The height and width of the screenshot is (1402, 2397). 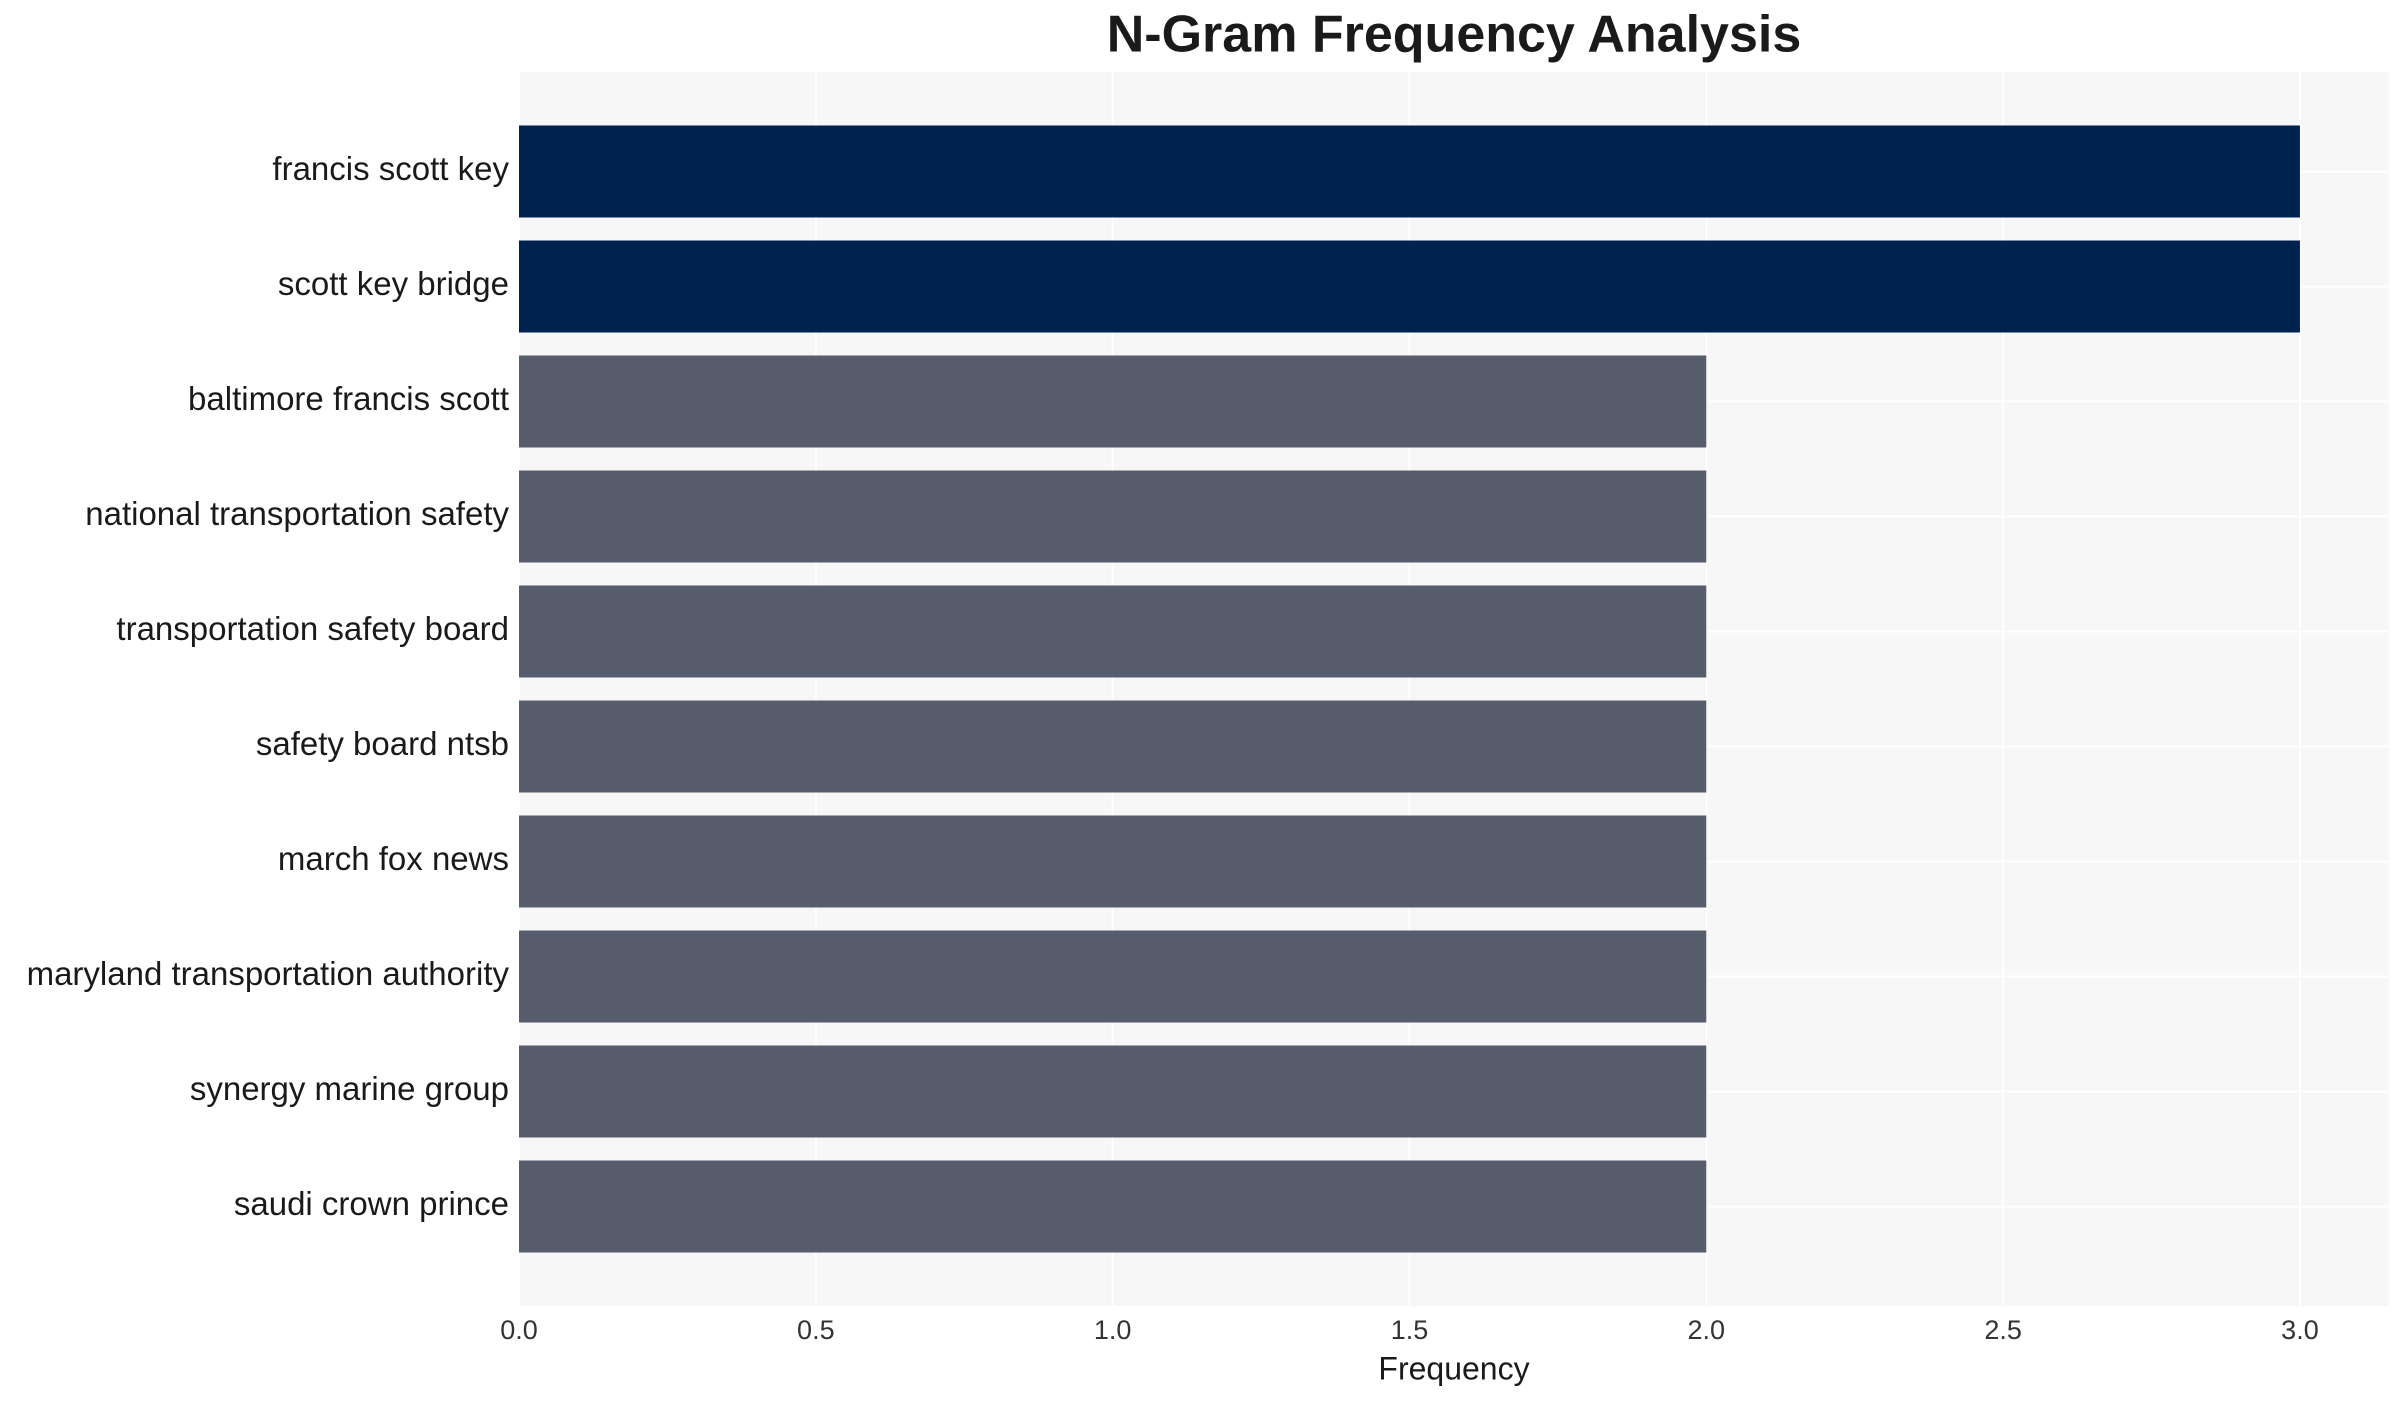 I want to click on x-tick-label: 1.0, so click(x=1113, y=1330).